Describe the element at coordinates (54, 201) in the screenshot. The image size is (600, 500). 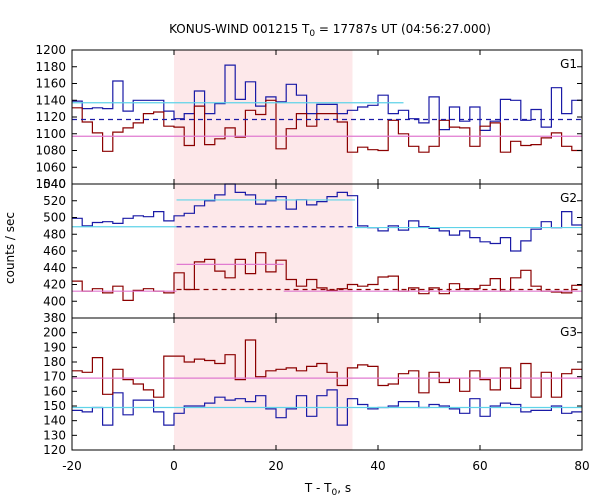
I see `y-tick-label: 520` at that location.